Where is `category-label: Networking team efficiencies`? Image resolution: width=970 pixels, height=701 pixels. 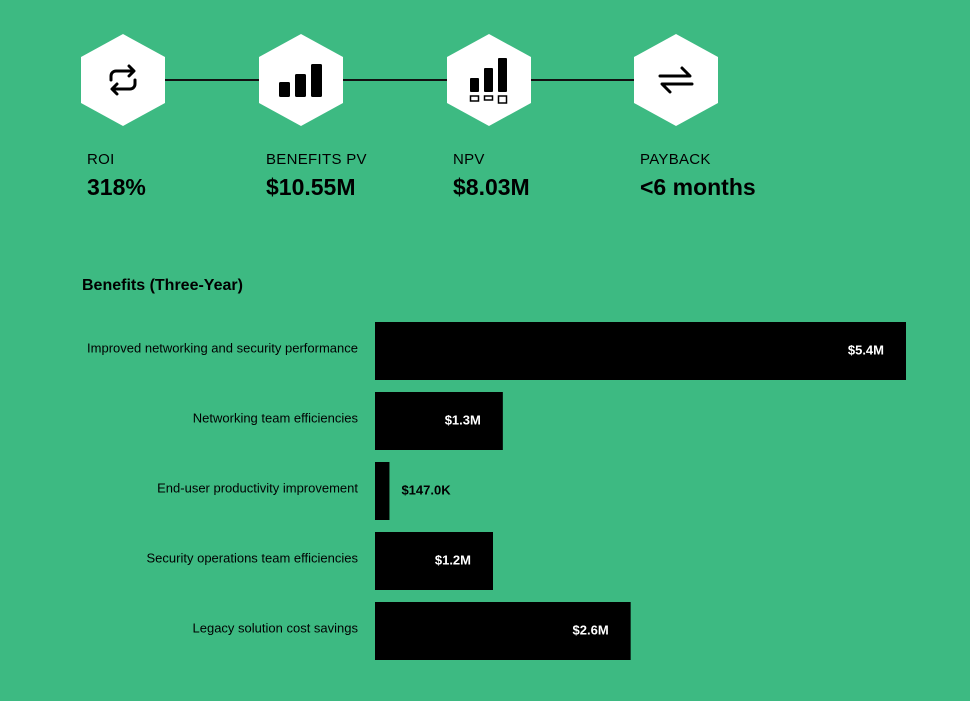 category-label: Networking team efficiencies is located at coordinates (276, 417).